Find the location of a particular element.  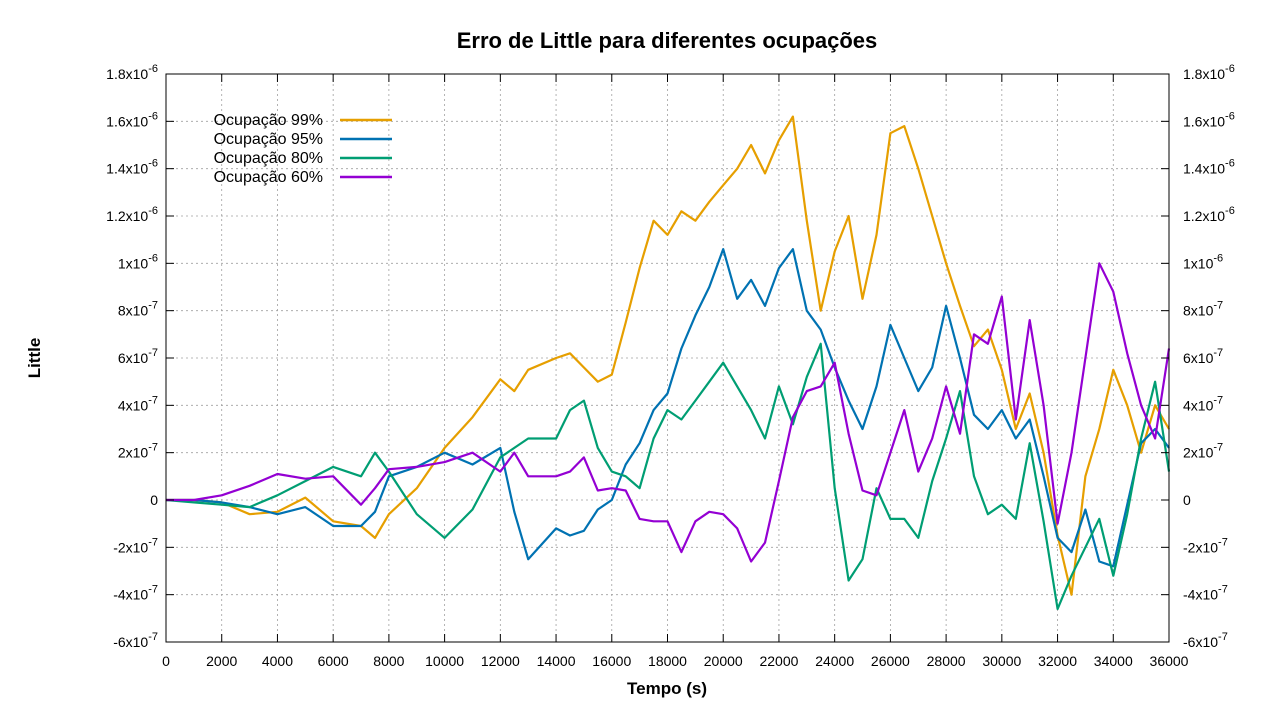

x-tick-label: 34000 is located at coordinates (1113, 661).